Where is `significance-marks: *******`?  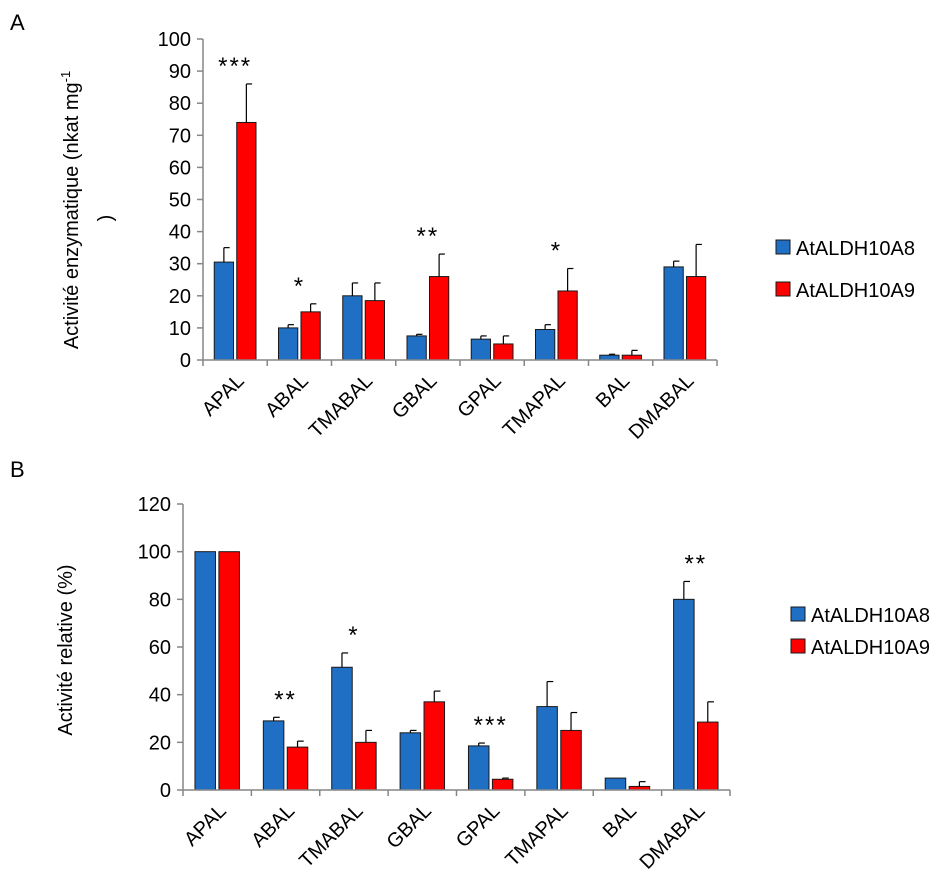
significance-marks: ******* is located at coordinates (390, 176).